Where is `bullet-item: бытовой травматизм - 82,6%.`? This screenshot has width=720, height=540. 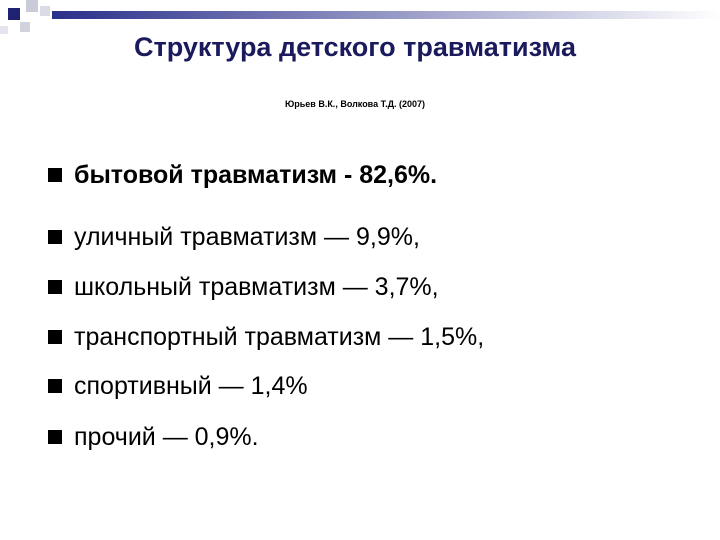
bullet-item: бытовой травматизм - 82,6%. is located at coordinates (242, 175).